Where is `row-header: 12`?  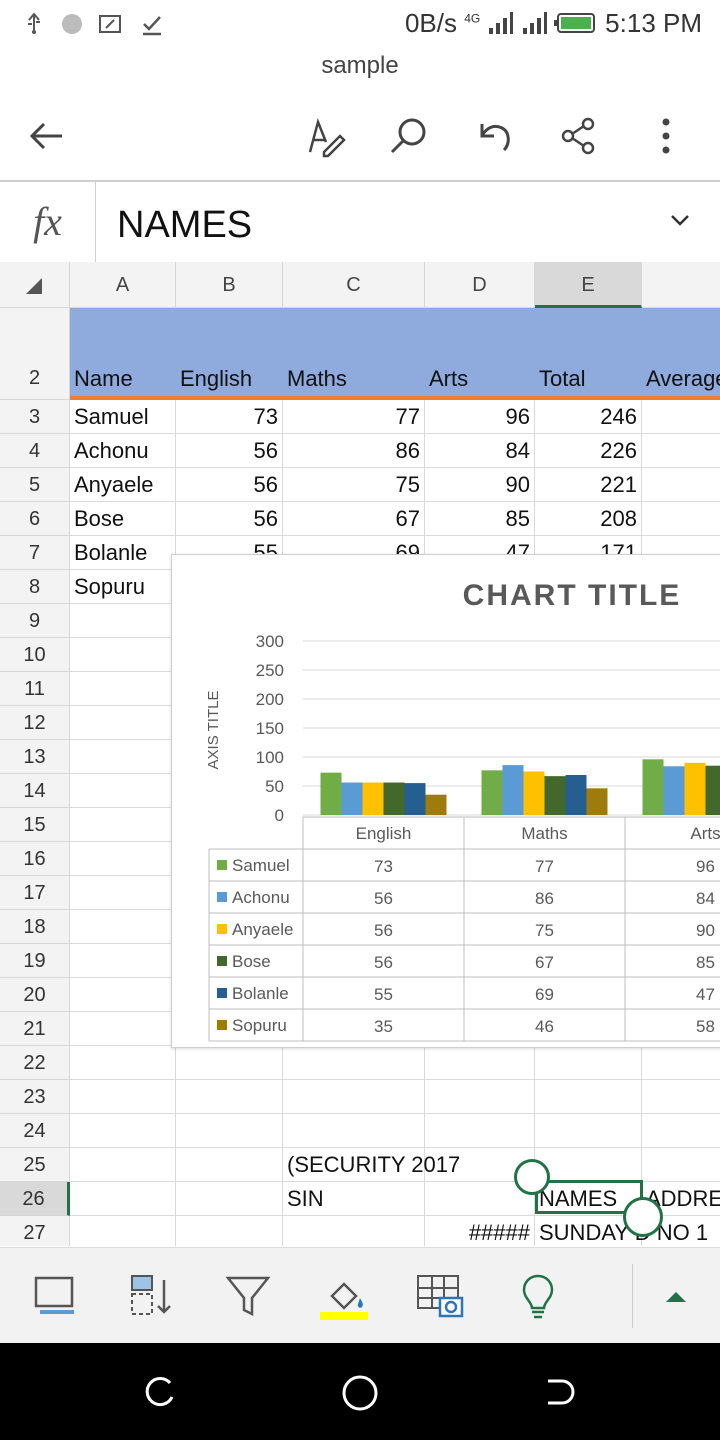 row-header: 12 is located at coordinates (35, 723).